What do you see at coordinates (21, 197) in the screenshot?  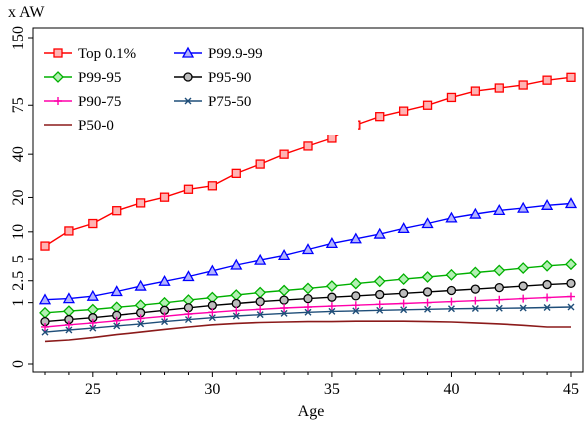 I see `y-axis: 0 1 2.5 5 10 20 40 75 150` at bounding box center [21, 197].